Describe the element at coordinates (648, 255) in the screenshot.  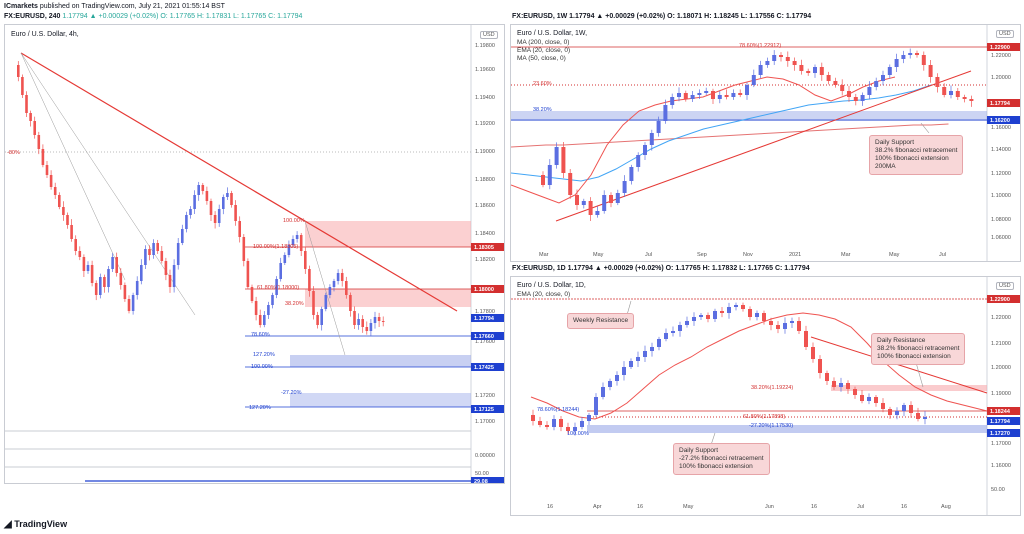
I see `x-tick-label: Jul` at that location.